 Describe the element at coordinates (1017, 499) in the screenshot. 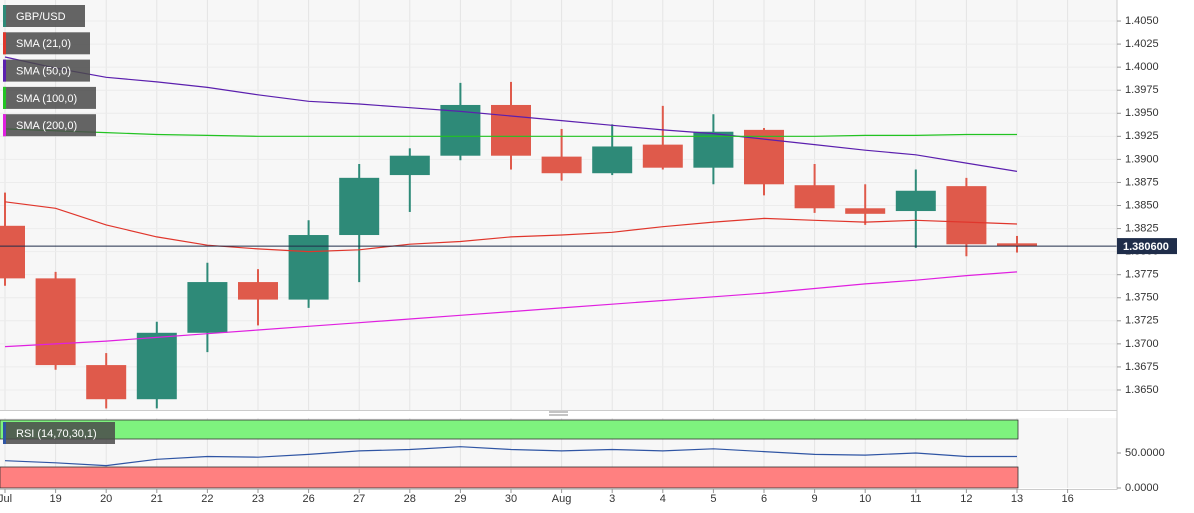

I see `x-tick-label: 13` at that location.